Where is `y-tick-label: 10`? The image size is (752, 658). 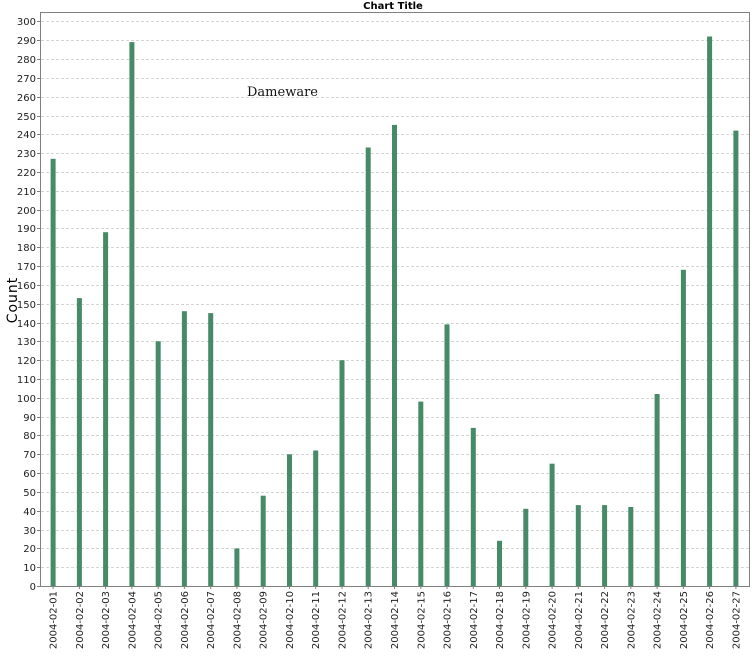 y-tick-label: 10 is located at coordinates (29, 568).